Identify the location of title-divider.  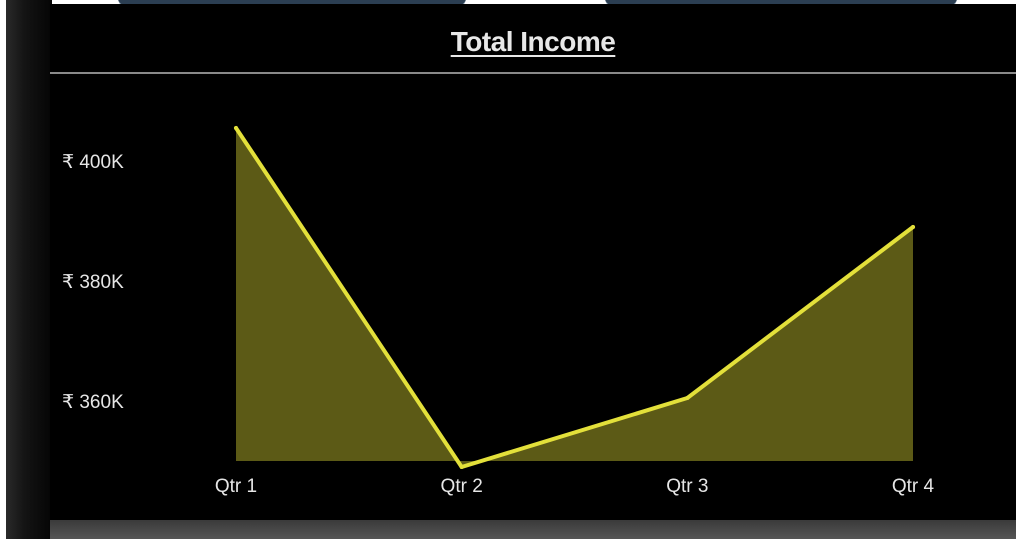
(533, 73).